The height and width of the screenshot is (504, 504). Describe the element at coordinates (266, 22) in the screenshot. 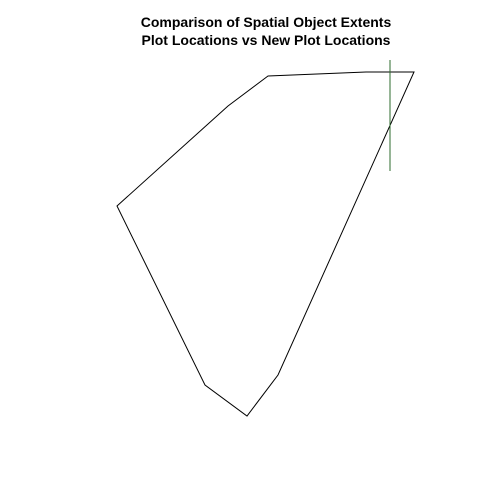

I see `plot-title-line-1: Comparison of Spatial Object Extents` at that location.